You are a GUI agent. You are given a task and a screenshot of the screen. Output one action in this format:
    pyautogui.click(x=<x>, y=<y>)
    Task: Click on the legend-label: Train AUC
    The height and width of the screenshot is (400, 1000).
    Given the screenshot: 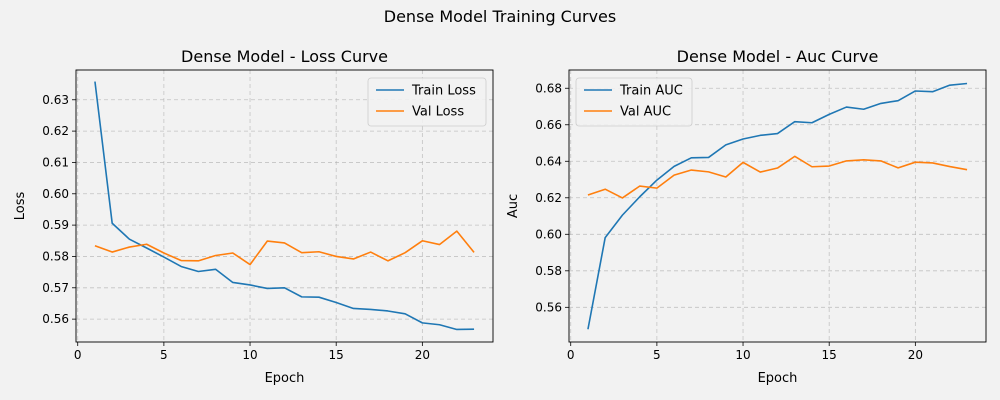 What is the action you would take?
    pyautogui.click(x=651, y=91)
    